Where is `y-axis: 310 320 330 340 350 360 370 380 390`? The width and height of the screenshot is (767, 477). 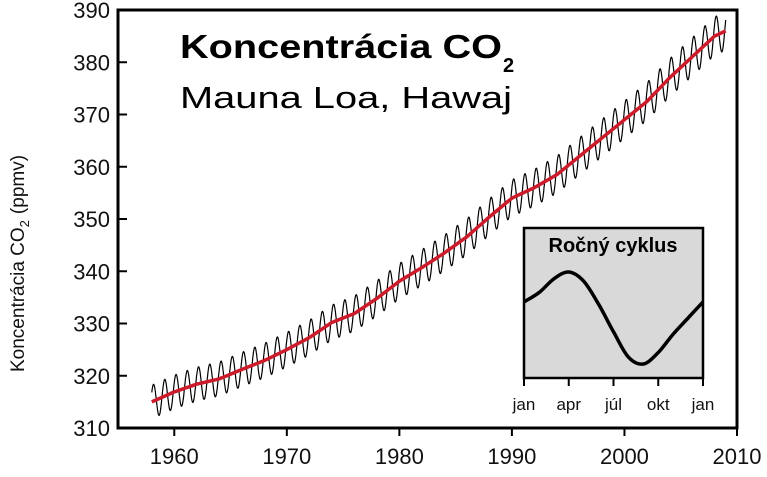 y-axis: 310 320 330 340 350 360 370 380 390 is located at coordinates (100, 220).